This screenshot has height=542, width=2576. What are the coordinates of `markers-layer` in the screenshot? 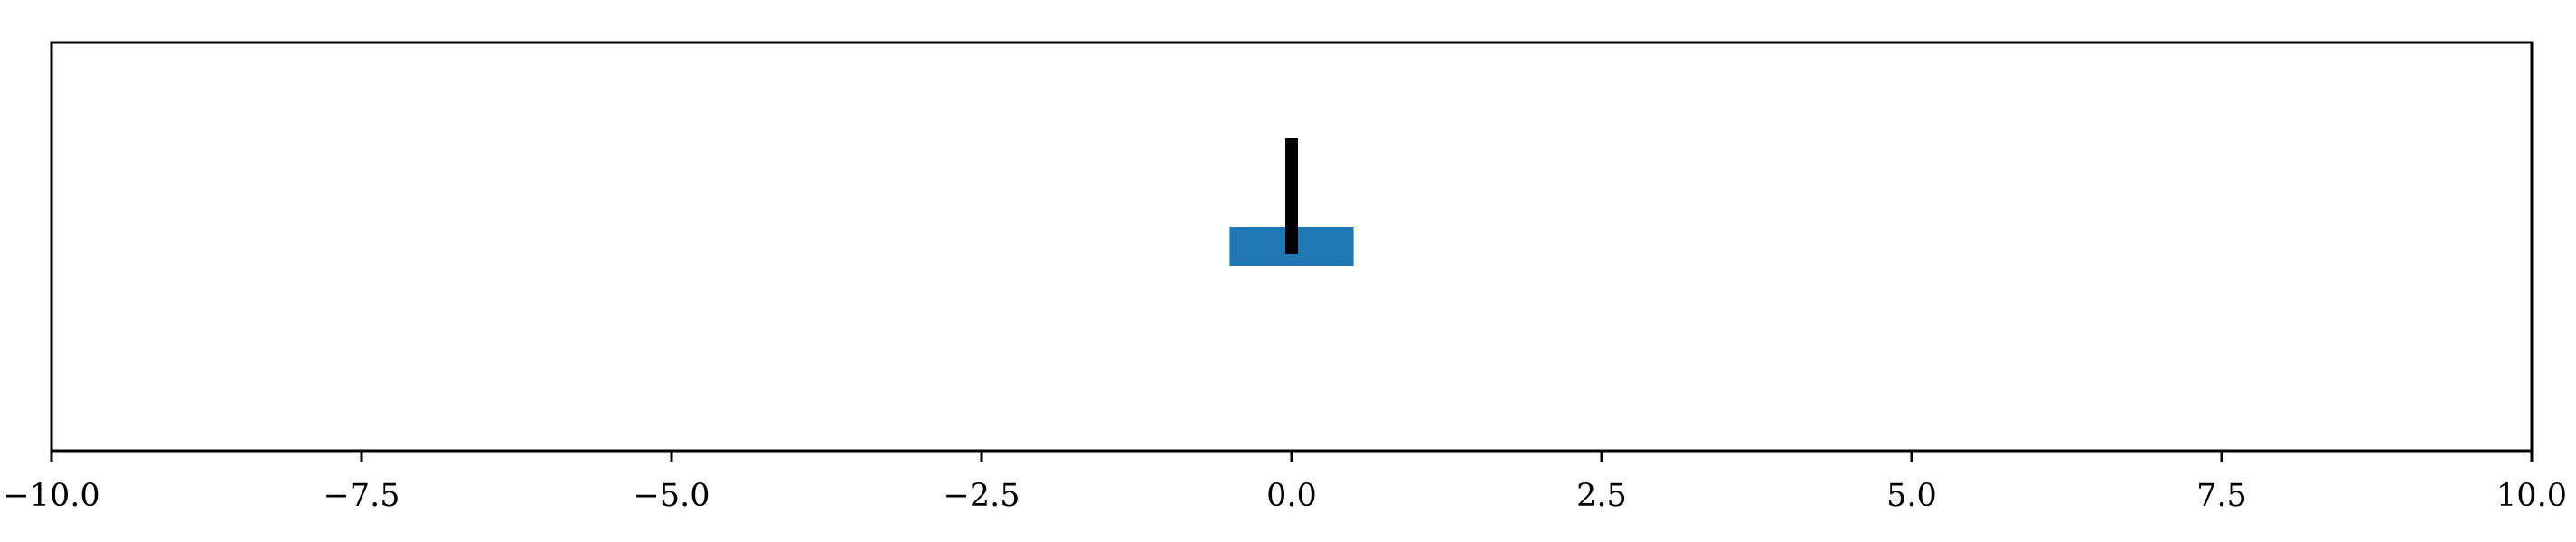 It's located at (1291, 196).